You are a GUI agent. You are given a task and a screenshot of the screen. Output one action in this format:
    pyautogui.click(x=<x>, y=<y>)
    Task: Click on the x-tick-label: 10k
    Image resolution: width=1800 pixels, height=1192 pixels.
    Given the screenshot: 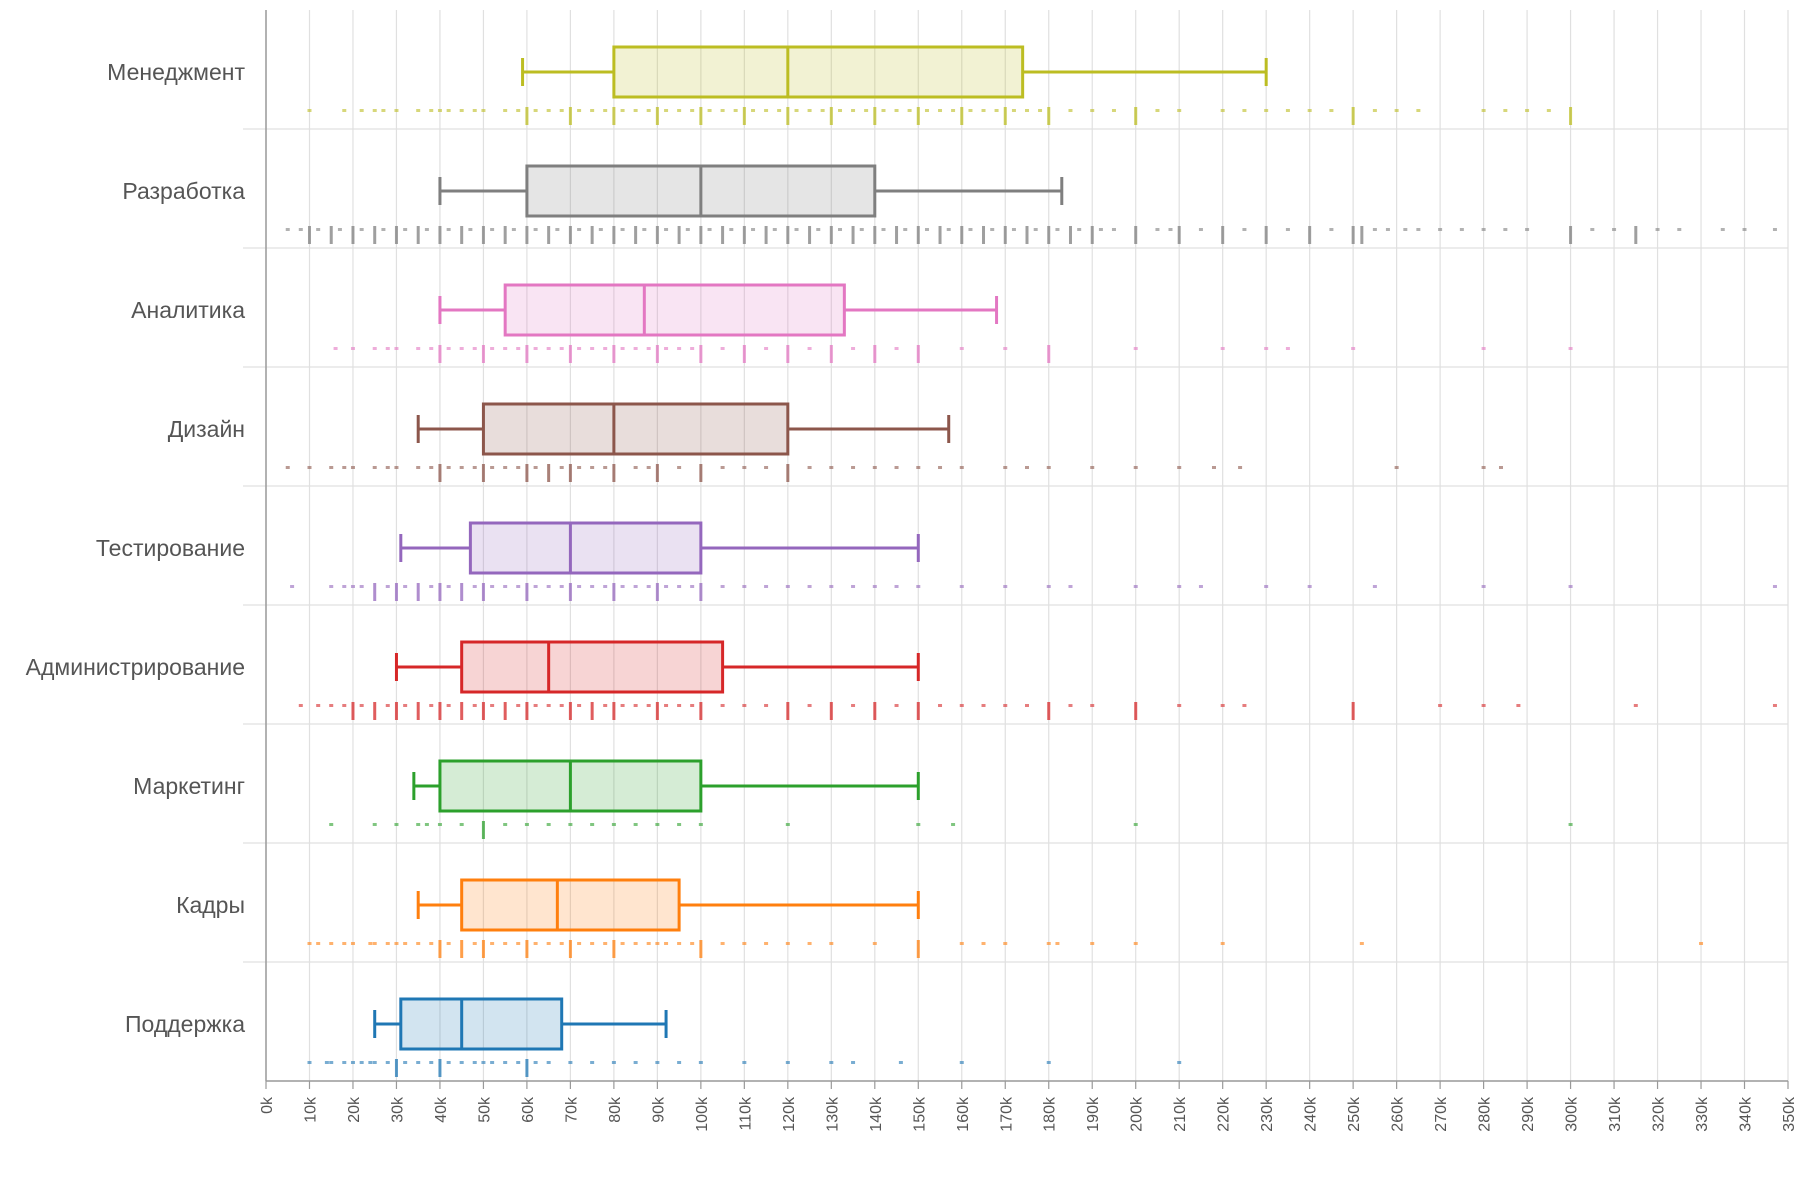 What is the action you would take?
    pyautogui.click(x=310, y=1109)
    